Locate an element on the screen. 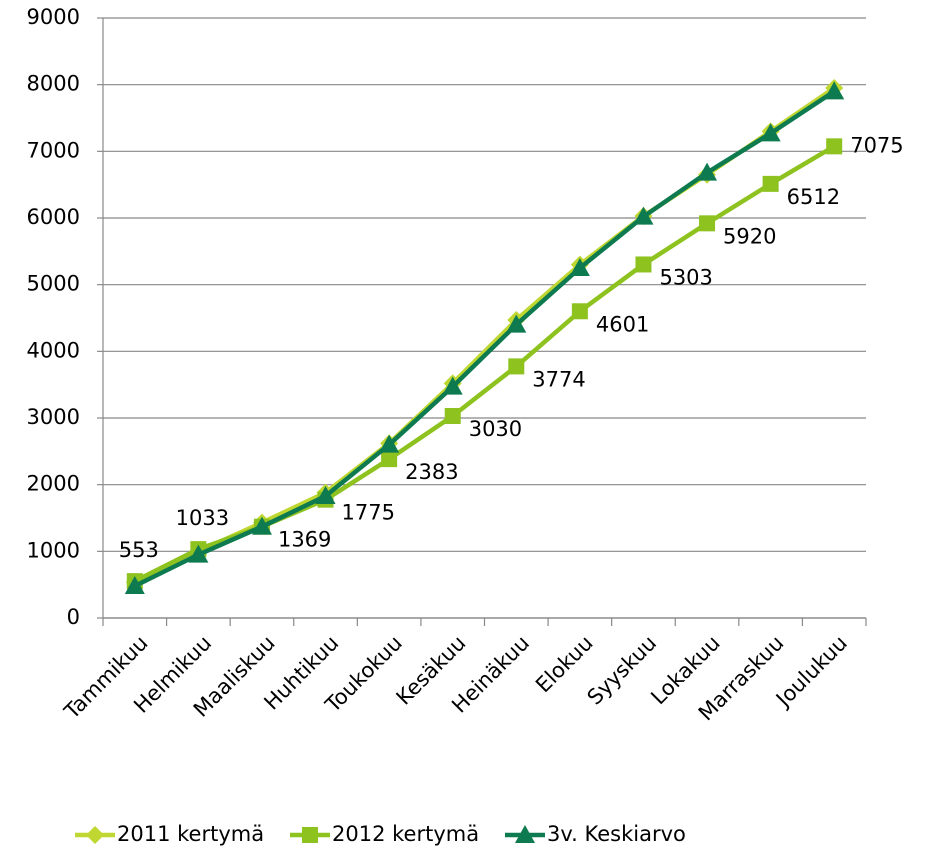  legend-label: 3v. Keskiarvo is located at coordinates (616, 834).